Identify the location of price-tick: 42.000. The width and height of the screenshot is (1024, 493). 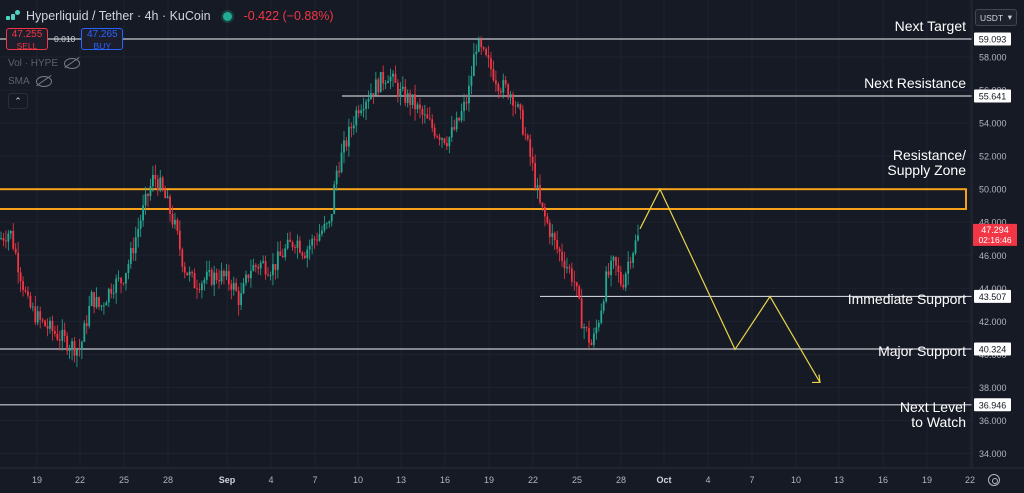
(993, 322).